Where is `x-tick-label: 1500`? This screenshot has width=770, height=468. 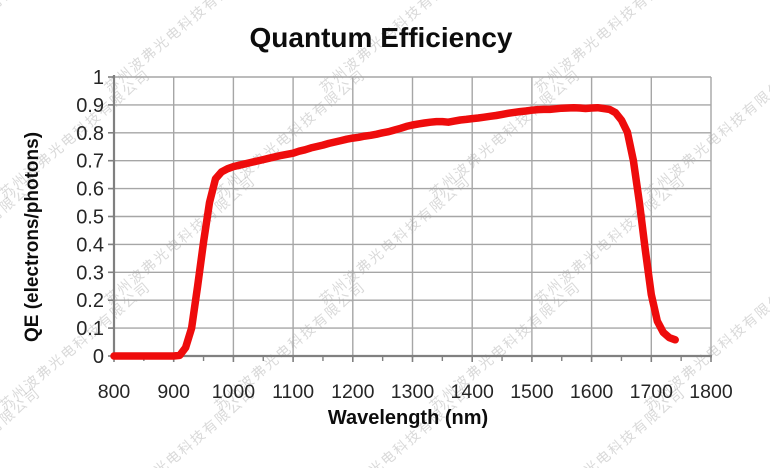
x-tick-label: 1500 is located at coordinates (532, 392).